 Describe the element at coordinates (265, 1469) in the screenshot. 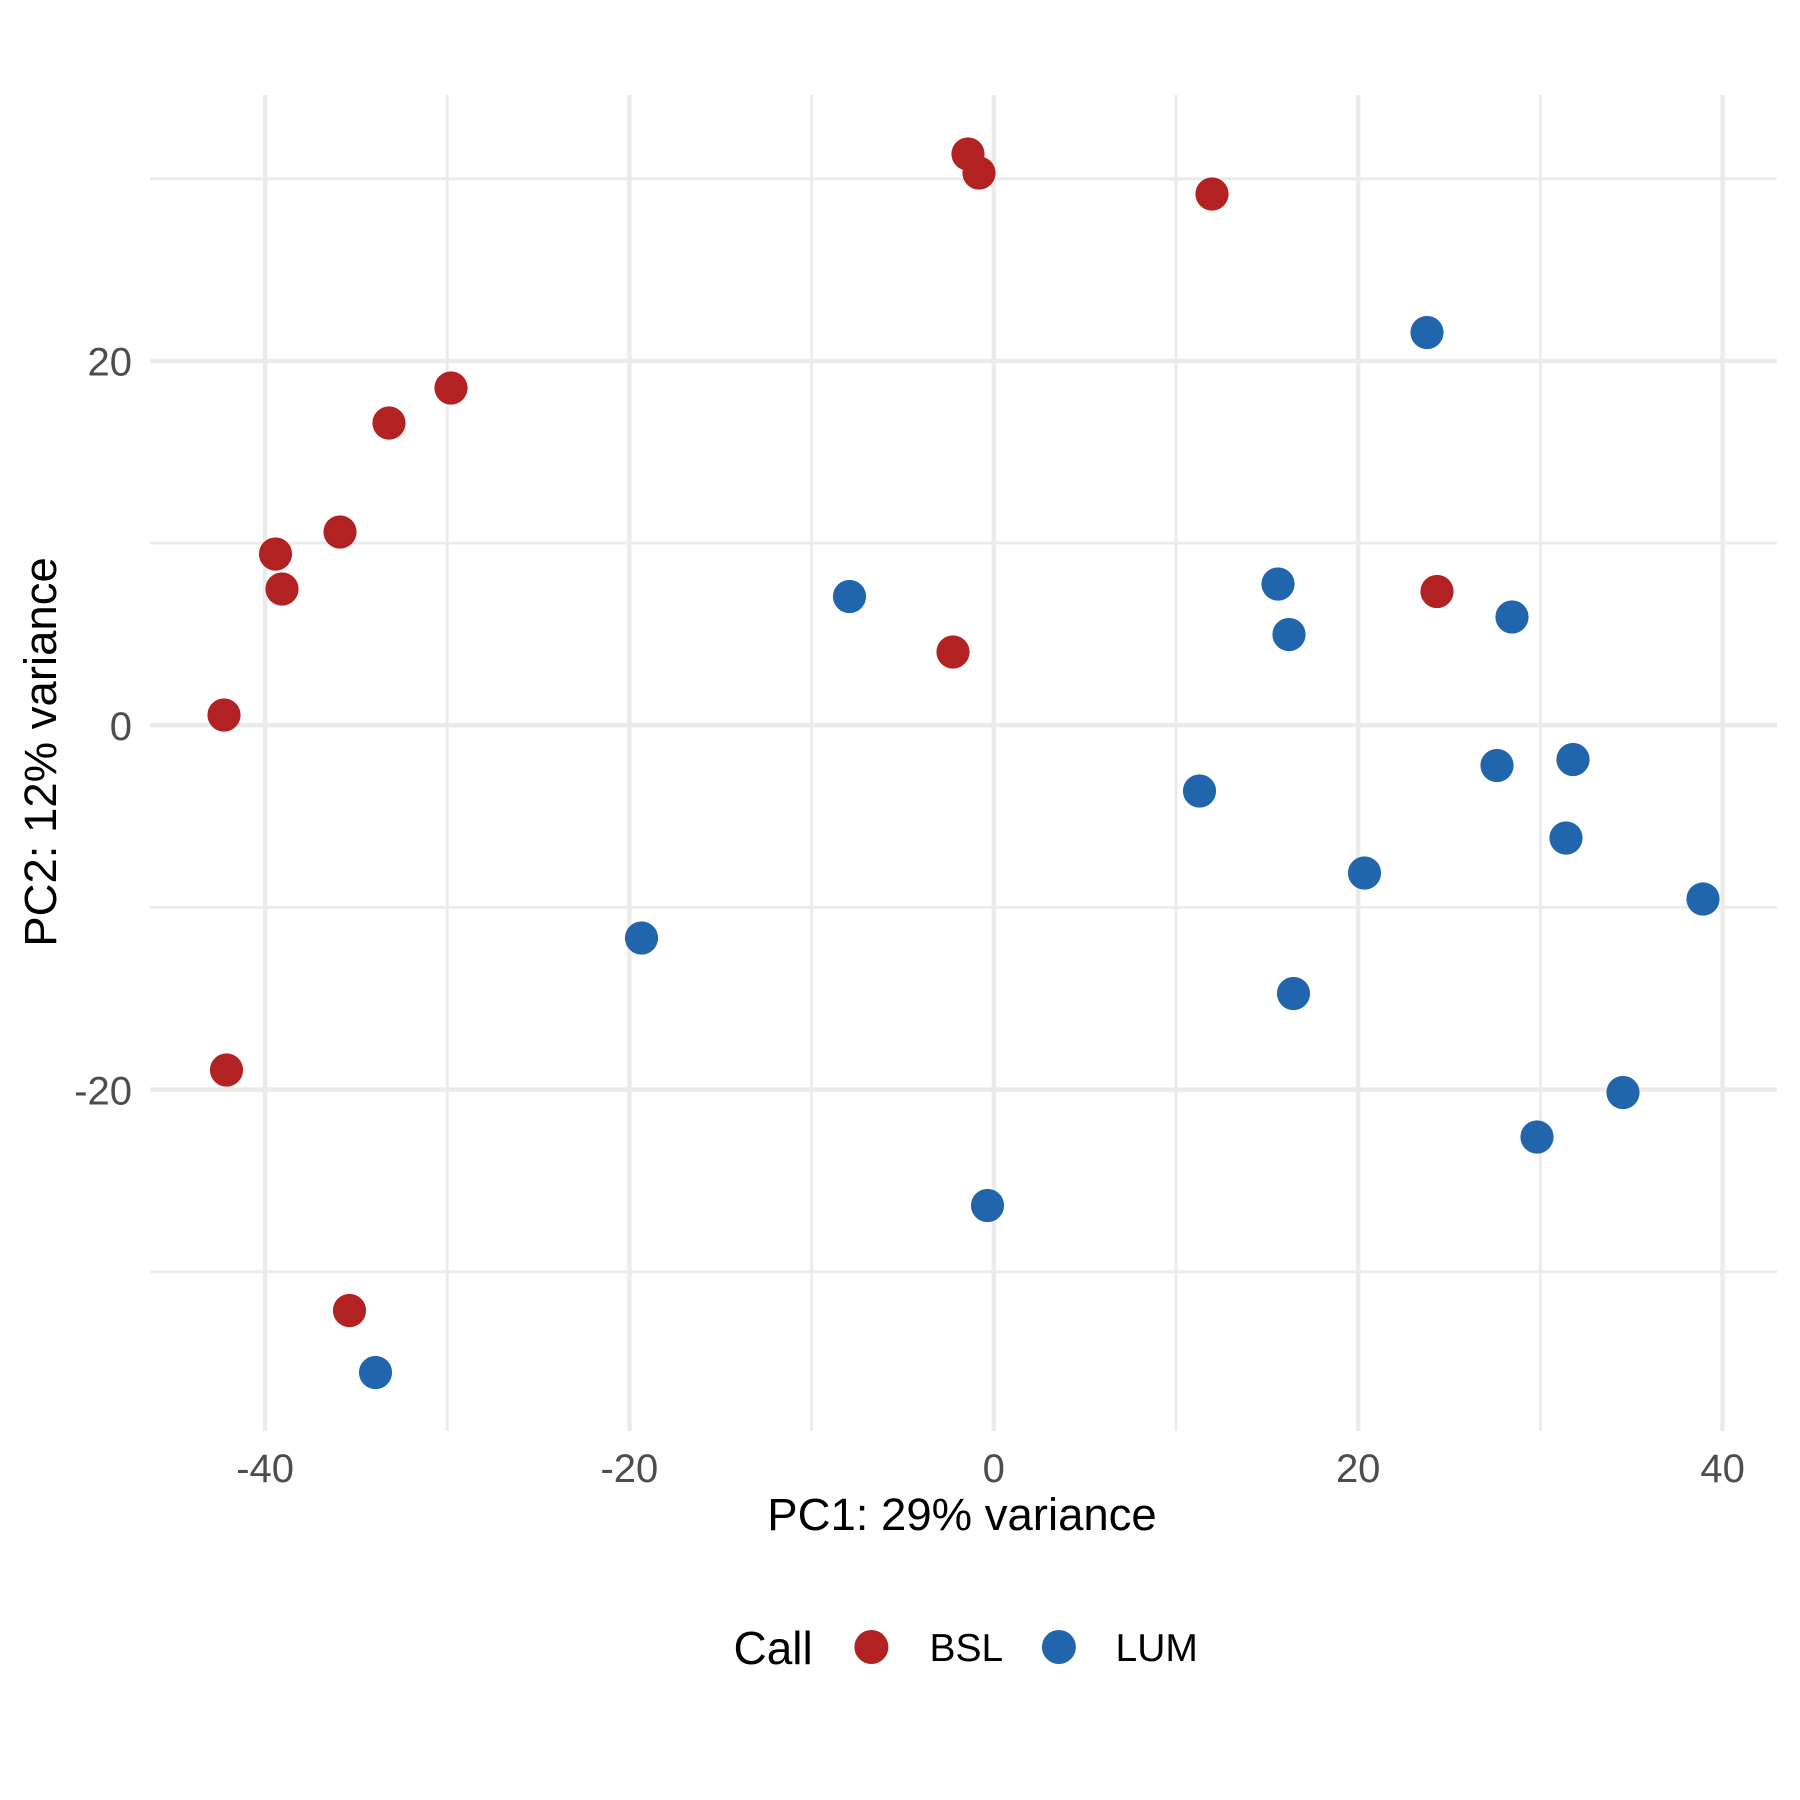

I see `svg-text: -40` at that location.